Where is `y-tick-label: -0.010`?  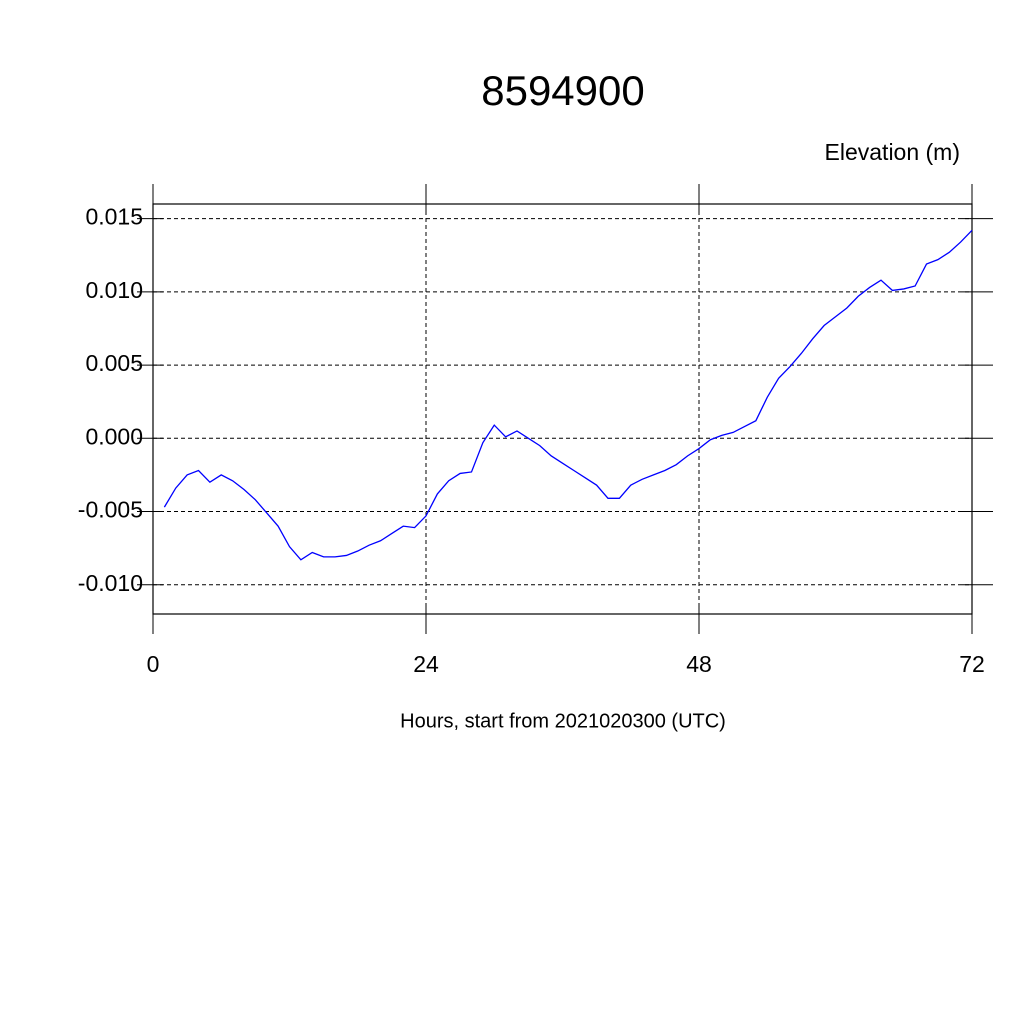
y-tick-label: -0.010 is located at coordinates (110, 583).